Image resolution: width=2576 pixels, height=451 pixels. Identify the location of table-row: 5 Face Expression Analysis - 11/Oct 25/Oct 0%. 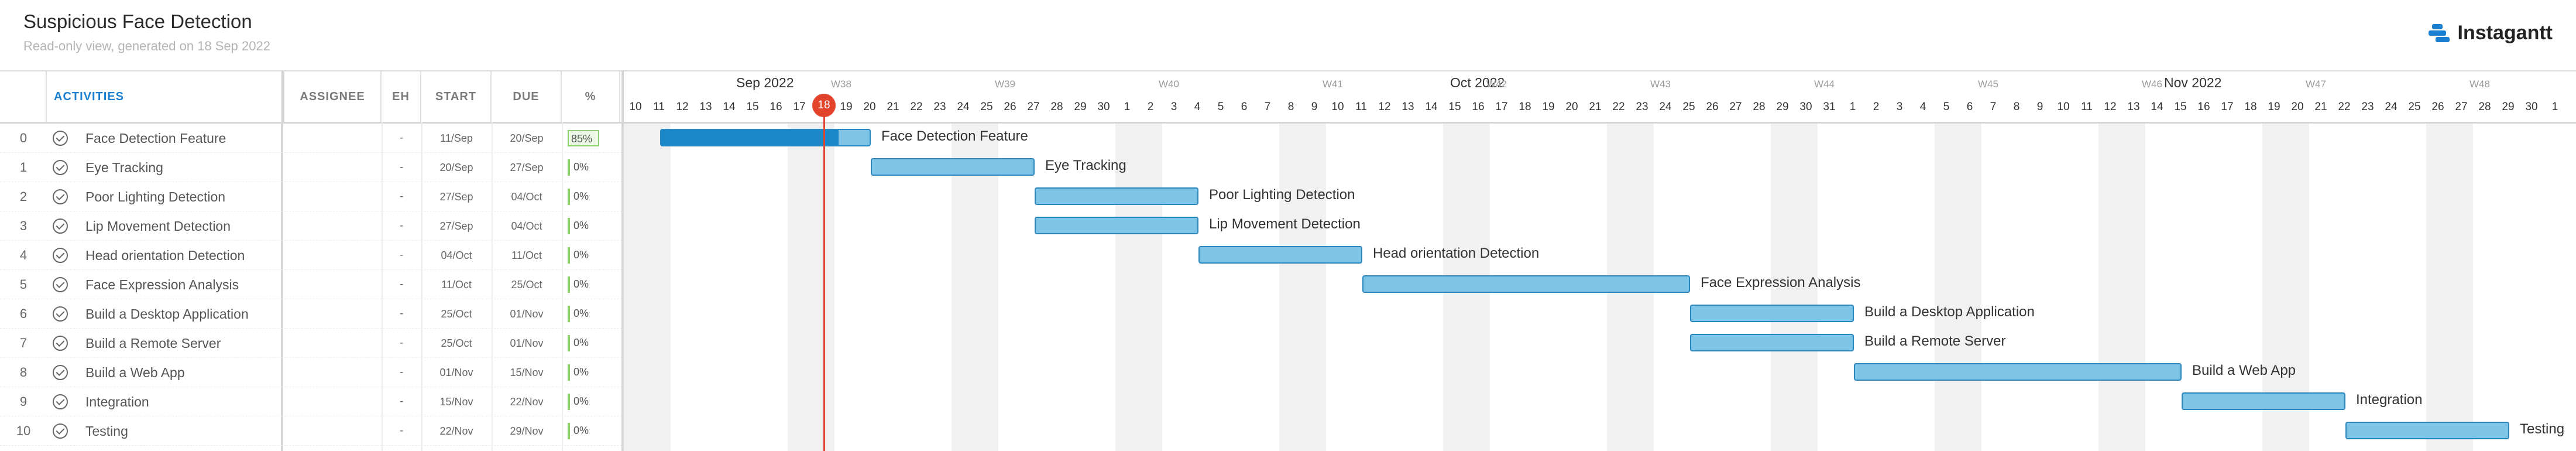
(311, 284).